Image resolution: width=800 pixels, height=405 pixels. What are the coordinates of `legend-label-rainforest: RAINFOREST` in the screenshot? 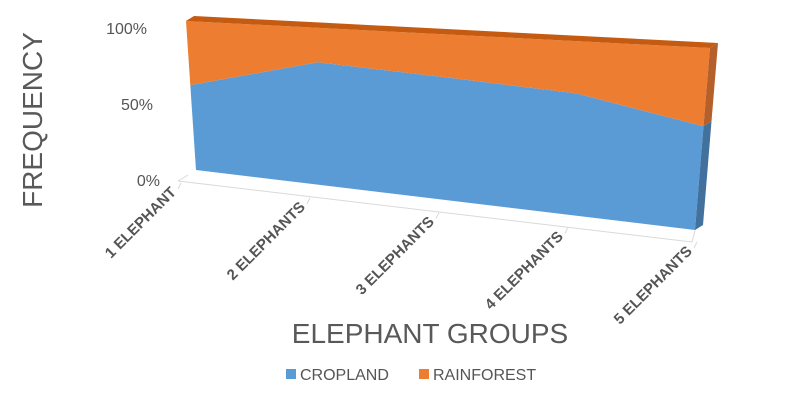 It's located at (484, 375).